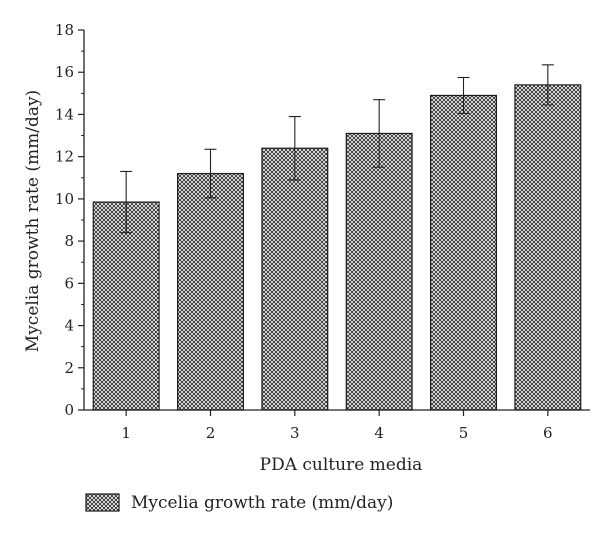  I want to click on y-tick-label: 8, so click(69, 241).